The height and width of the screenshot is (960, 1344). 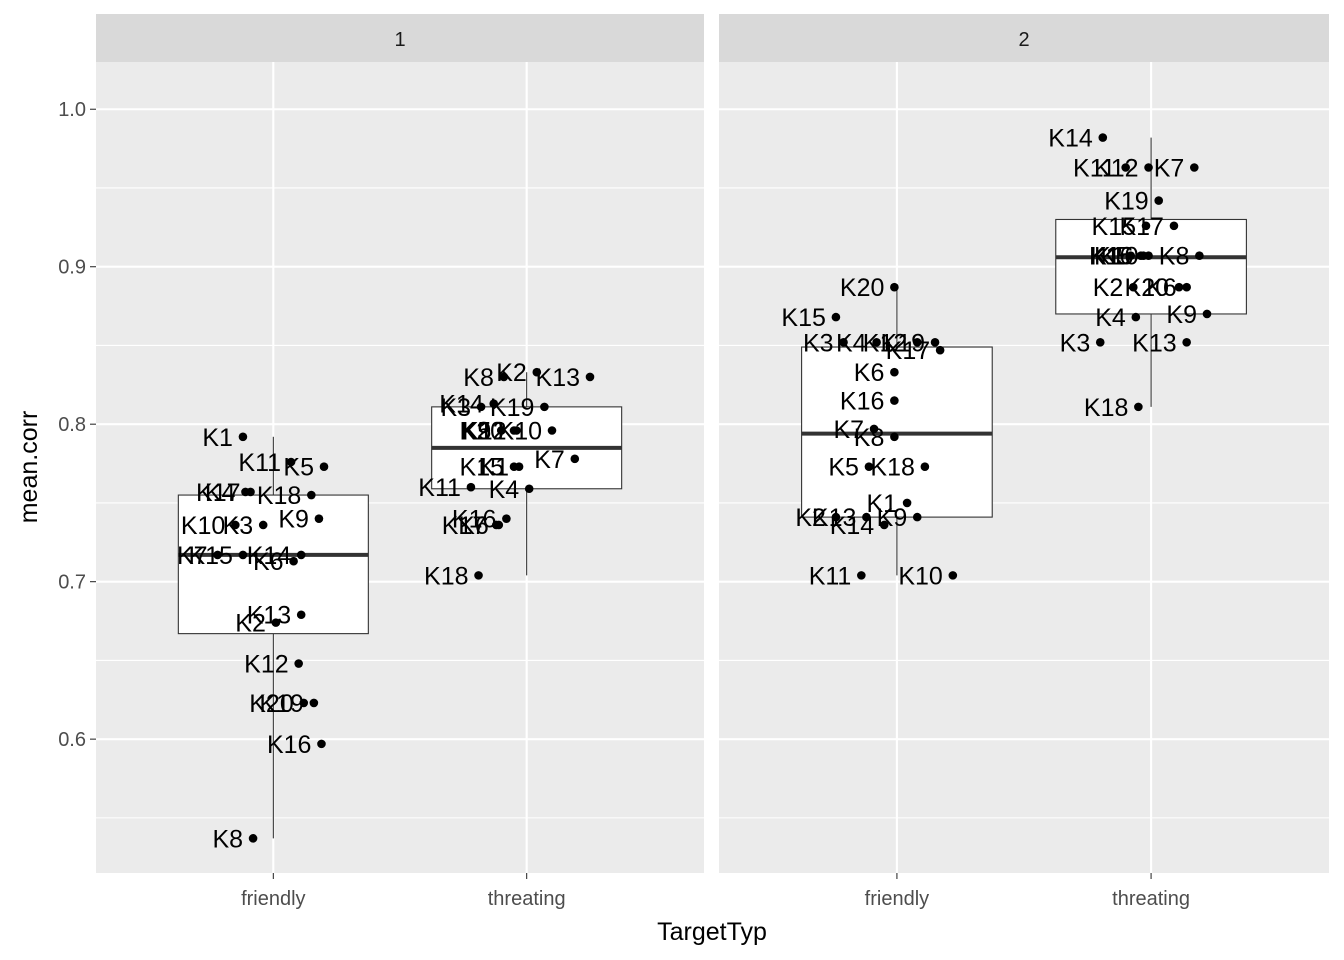 I want to click on y-axis-title: mean.corr, so click(x=29, y=467).